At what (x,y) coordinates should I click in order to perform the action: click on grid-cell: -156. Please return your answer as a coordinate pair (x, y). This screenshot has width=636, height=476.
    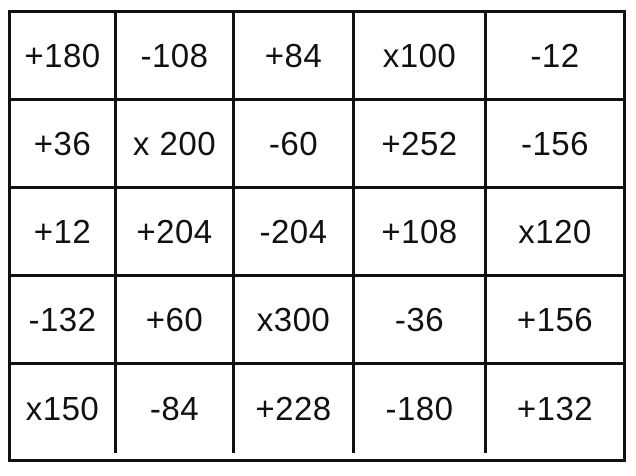
    Looking at the image, I should click on (555, 145).